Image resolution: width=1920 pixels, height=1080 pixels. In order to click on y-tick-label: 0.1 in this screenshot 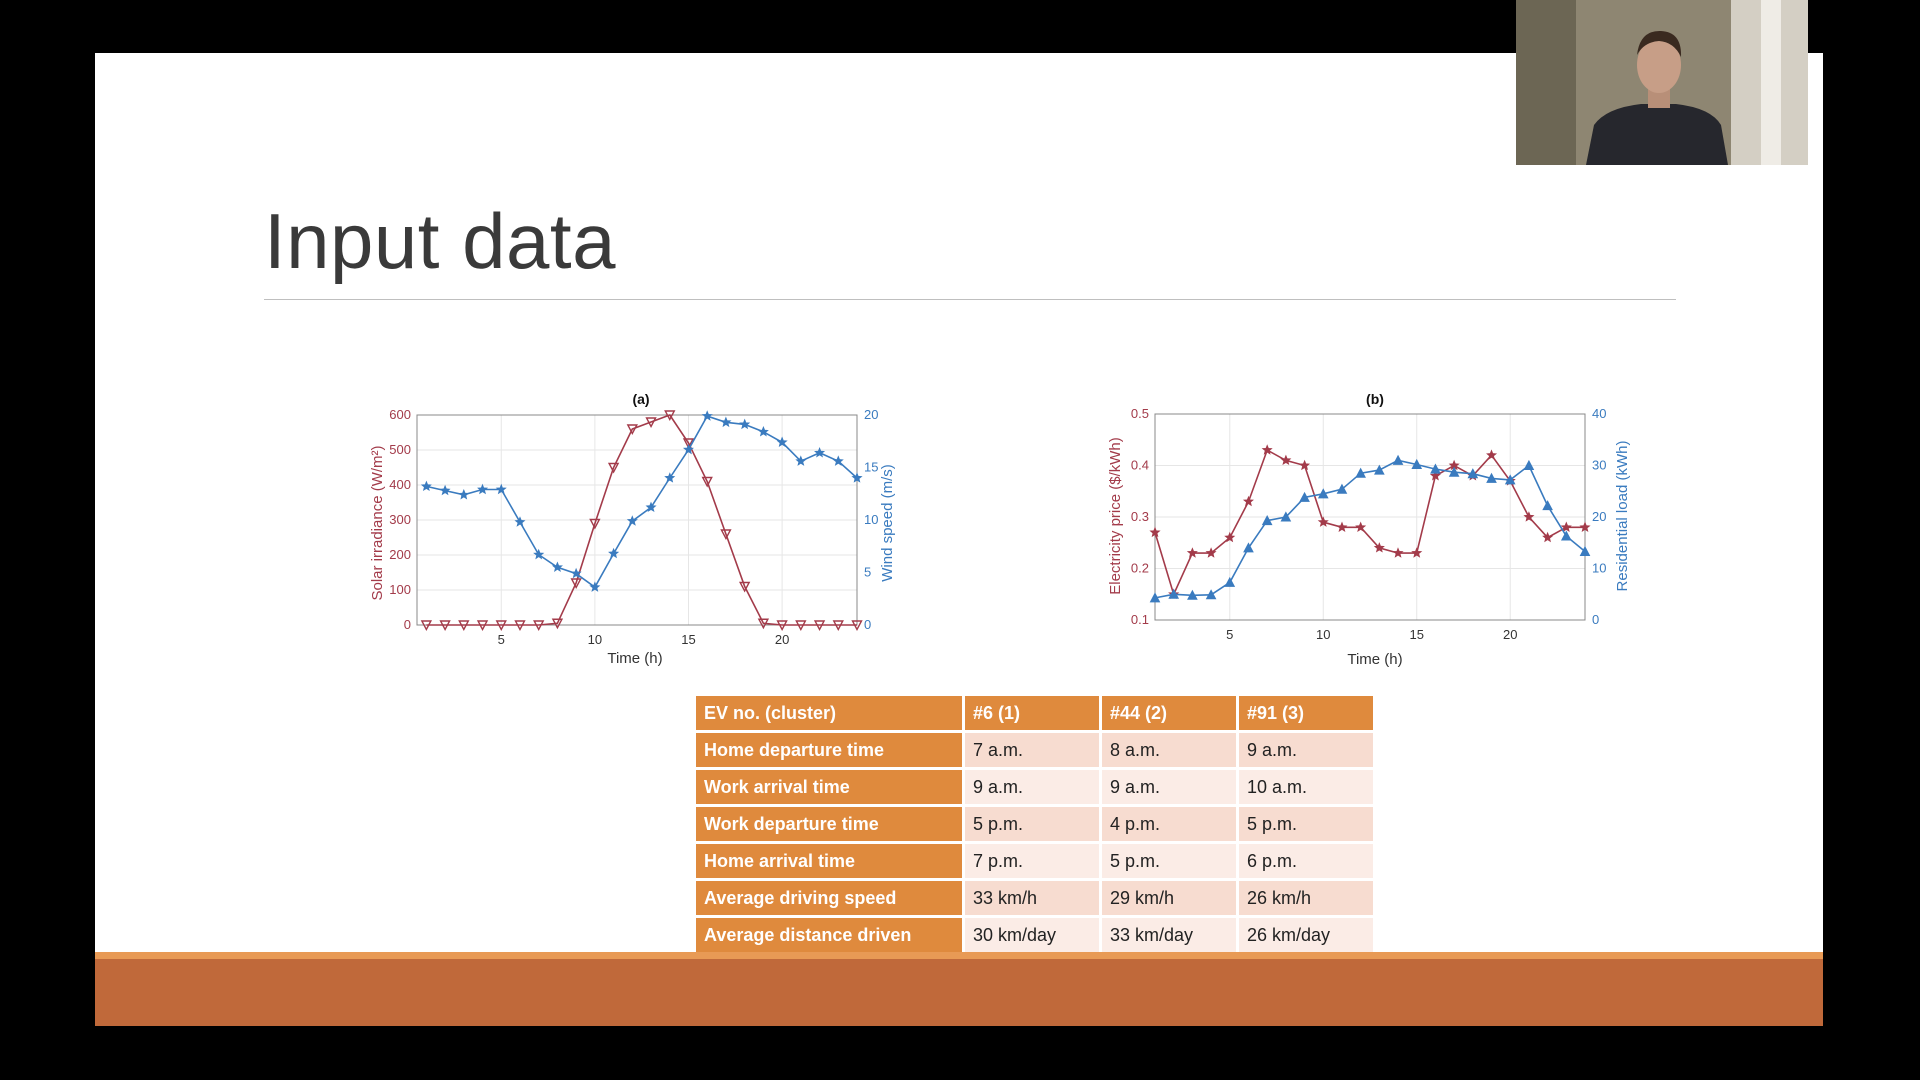, I will do `click(1140, 619)`.